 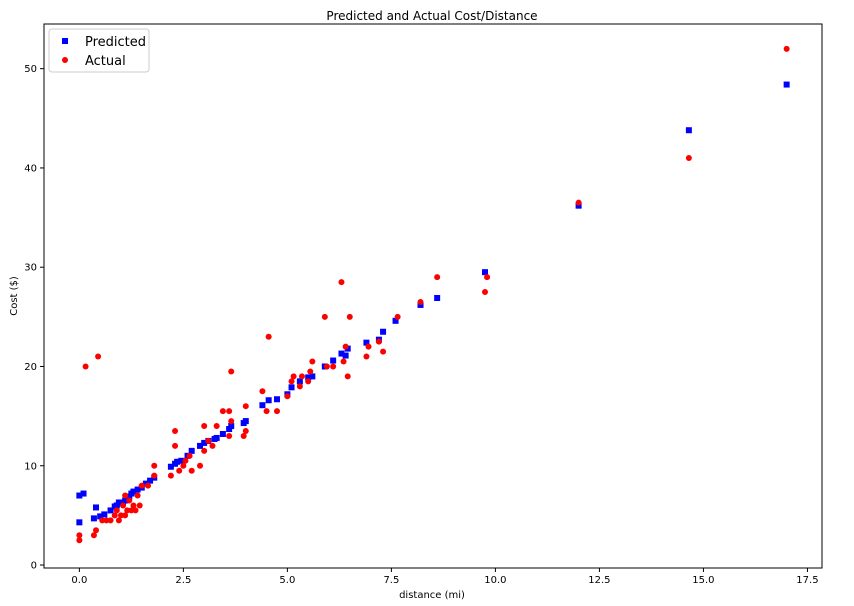 What do you see at coordinates (30, 69) in the screenshot?
I see `y-tick-label: 50` at bounding box center [30, 69].